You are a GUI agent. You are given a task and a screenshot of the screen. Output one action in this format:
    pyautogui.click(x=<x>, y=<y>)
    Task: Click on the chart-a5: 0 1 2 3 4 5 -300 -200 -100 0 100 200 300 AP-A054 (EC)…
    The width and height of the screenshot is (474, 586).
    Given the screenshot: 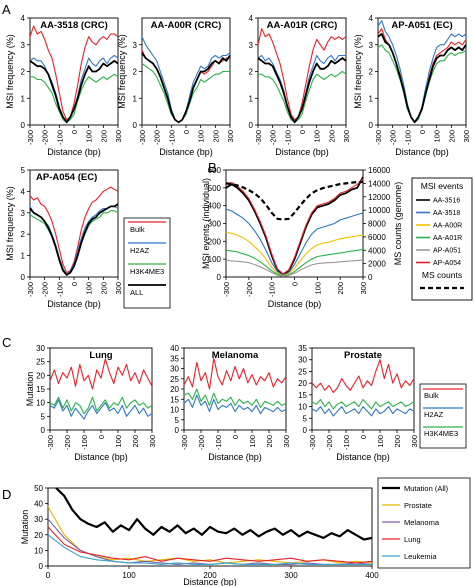 What is the action you would take?
    pyautogui.click(x=64, y=237)
    